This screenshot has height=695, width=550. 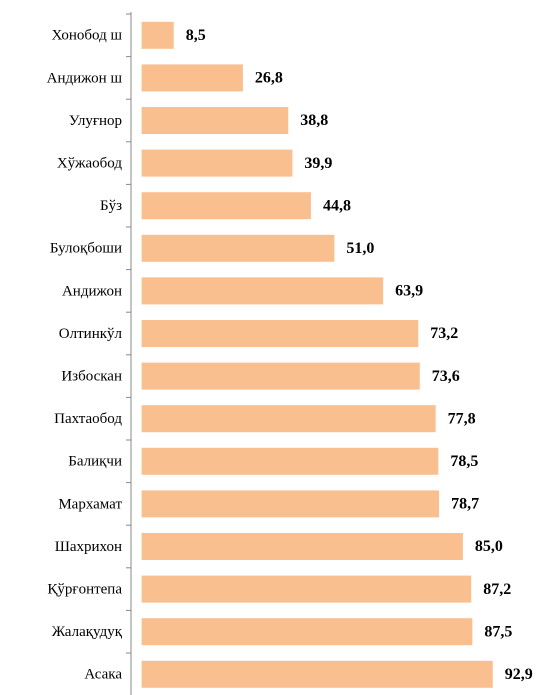 I want to click on data-label: 92,9, so click(x=519, y=674).